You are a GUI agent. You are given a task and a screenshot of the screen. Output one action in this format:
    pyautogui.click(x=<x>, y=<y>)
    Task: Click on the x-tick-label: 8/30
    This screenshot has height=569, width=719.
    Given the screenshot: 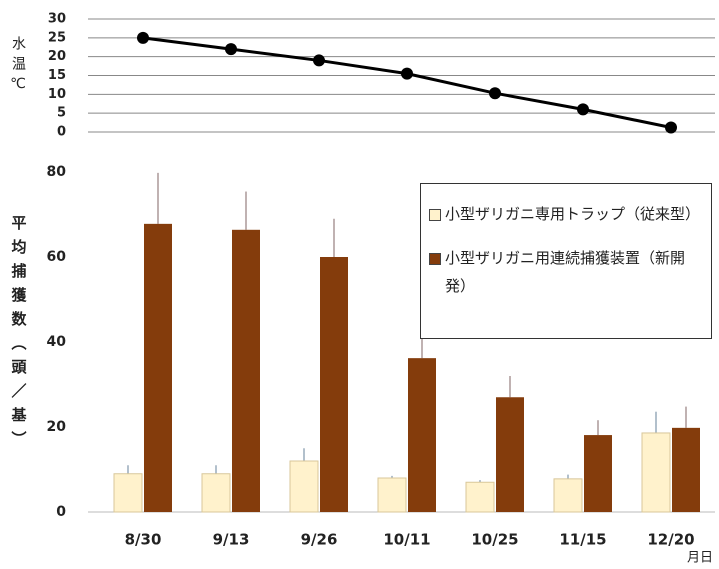 What is the action you would take?
    pyautogui.click(x=143, y=540)
    